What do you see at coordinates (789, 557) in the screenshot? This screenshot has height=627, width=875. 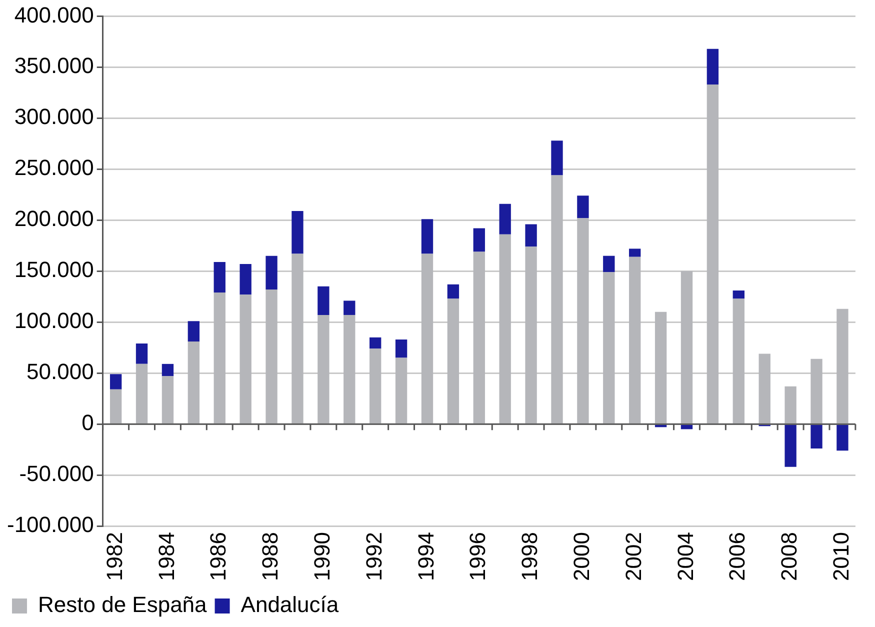 I see `x-tick-label: 2008` at bounding box center [789, 557].